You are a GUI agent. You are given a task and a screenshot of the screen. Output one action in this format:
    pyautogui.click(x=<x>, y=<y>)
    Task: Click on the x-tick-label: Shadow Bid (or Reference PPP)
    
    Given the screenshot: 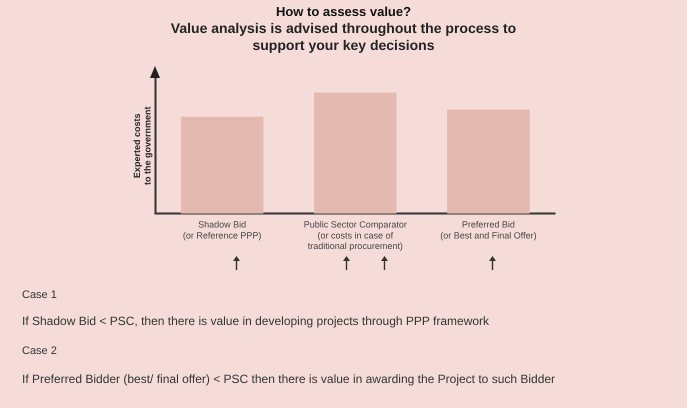 What is the action you would take?
    pyautogui.click(x=222, y=229)
    